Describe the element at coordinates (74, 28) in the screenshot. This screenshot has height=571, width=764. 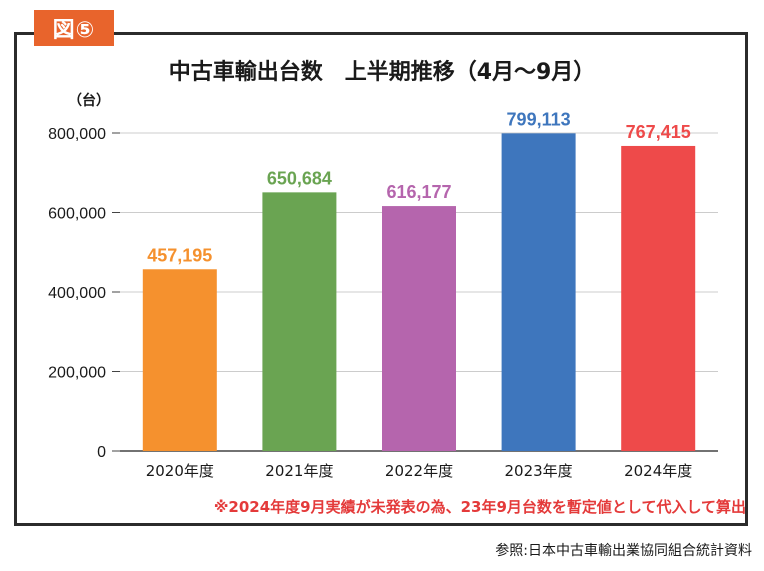
I see `figure-badge: 図⑤` at that location.